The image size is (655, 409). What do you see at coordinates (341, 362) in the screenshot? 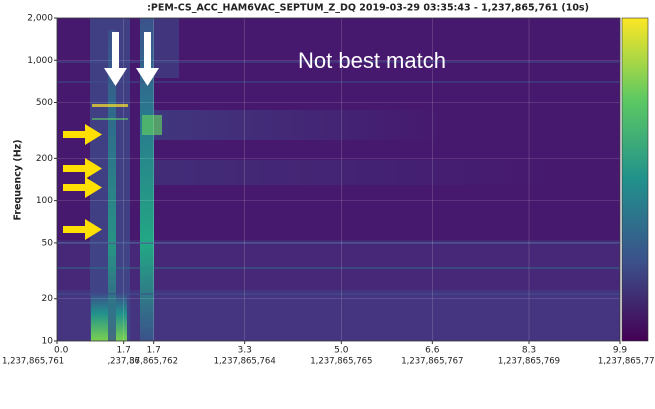
I see `x-tick-gps: 1,237,865,765` at bounding box center [341, 362].